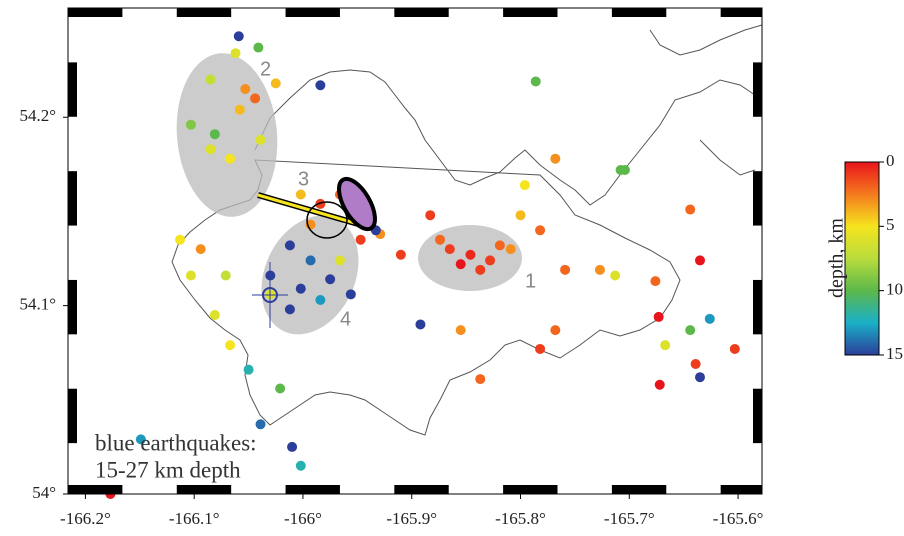  I want to click on x-tick-label: -166.1°, so click(194, 518).